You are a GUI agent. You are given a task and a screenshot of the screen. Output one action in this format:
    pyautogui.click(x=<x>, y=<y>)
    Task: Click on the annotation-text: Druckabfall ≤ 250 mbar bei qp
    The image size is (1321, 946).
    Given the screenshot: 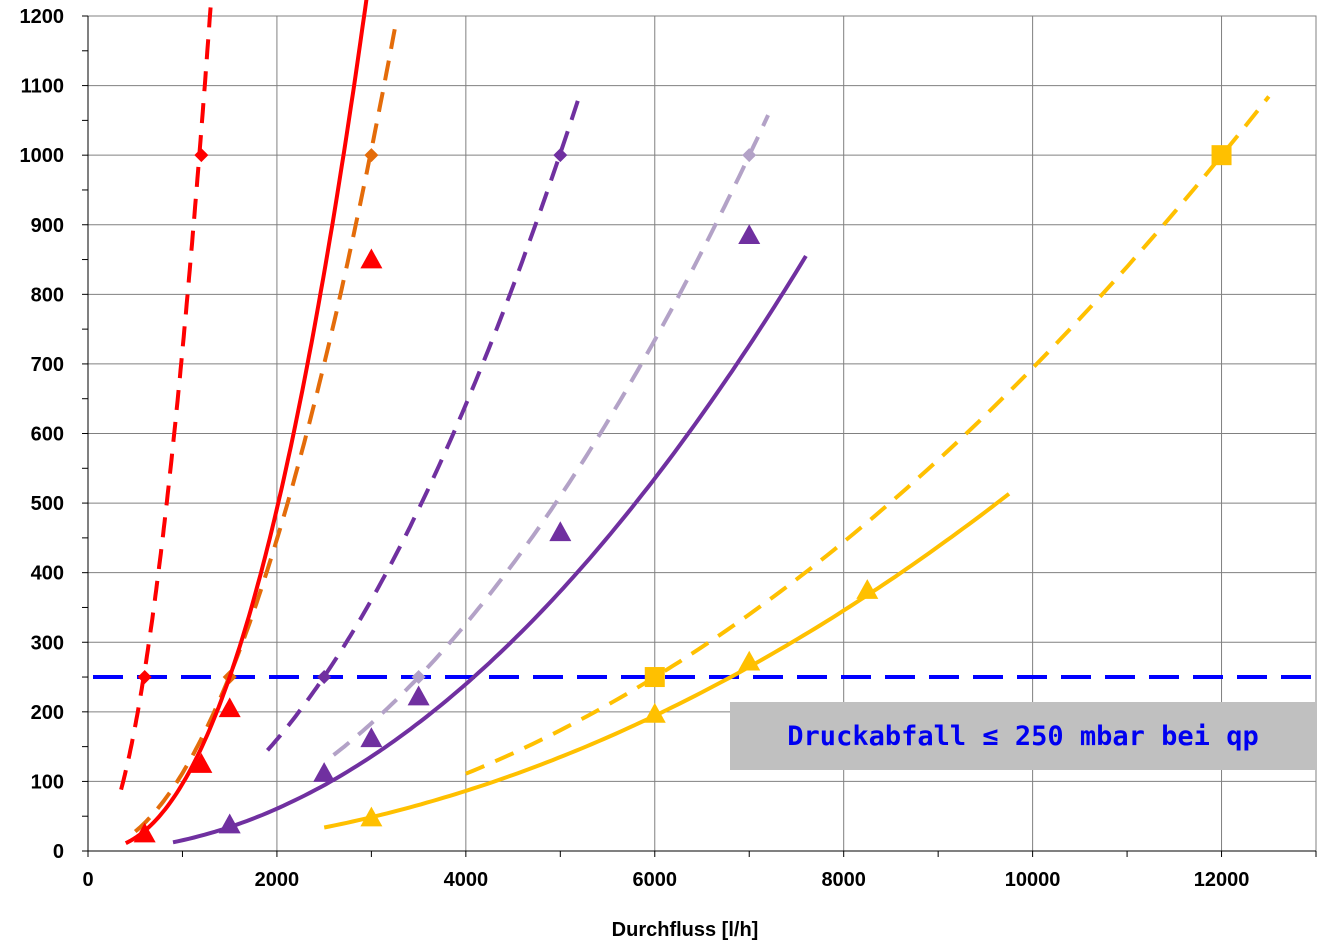 What is the action you would take?
    pyautogui.click(x=1022, y=736)
    